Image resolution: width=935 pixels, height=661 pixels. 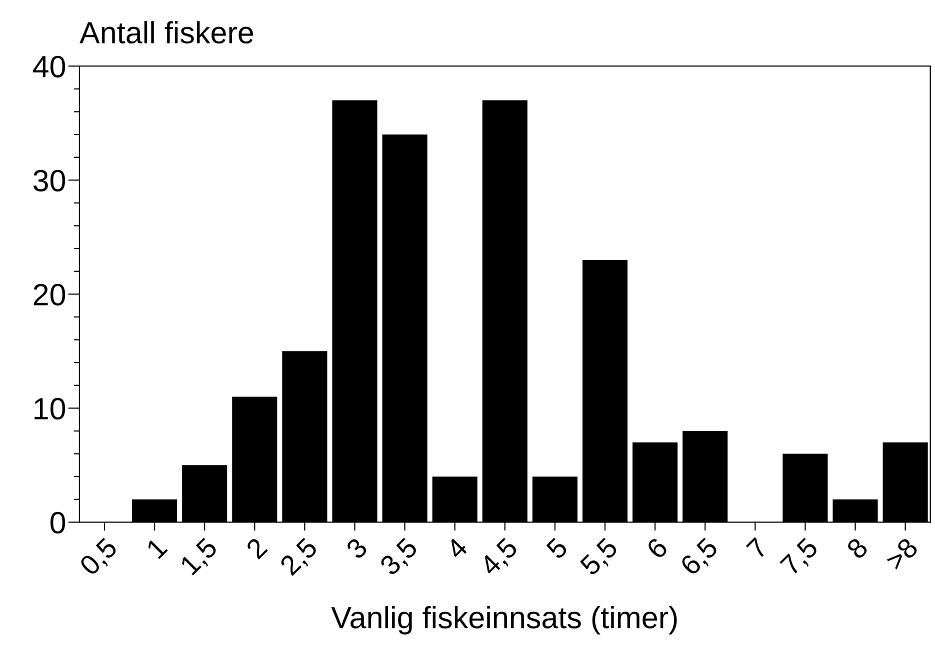 What do you see at coordinates (167, 32) in the screenshot?
I see `y-axis-title: Antall fiskere` at bounding box center [167, 32].